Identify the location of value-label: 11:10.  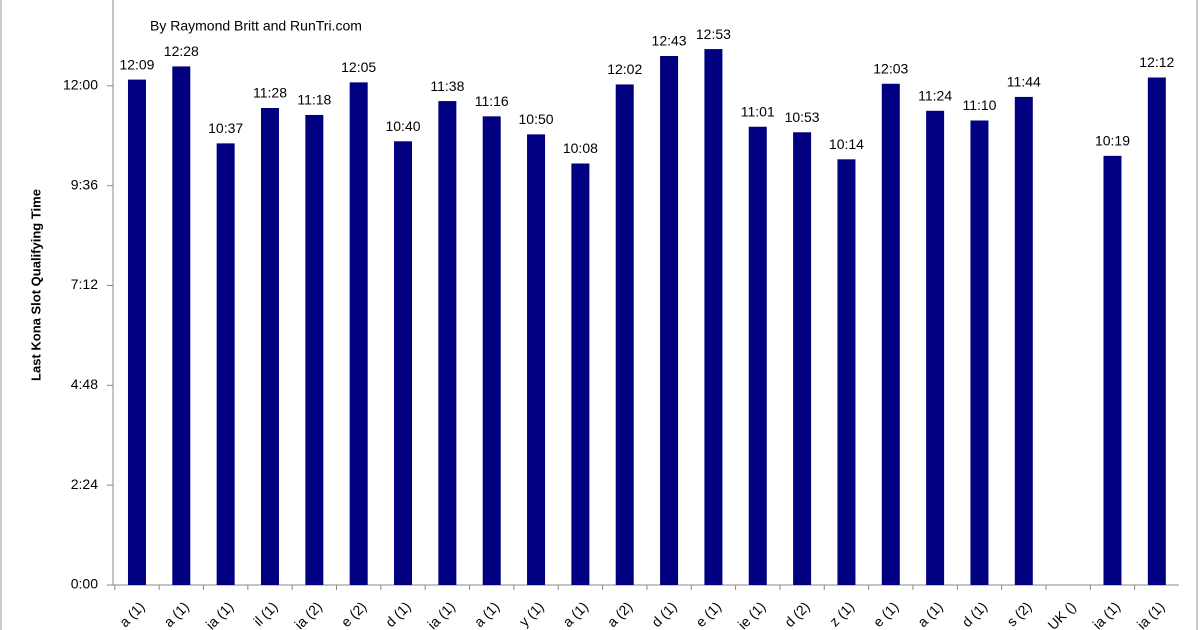
(979, 105).